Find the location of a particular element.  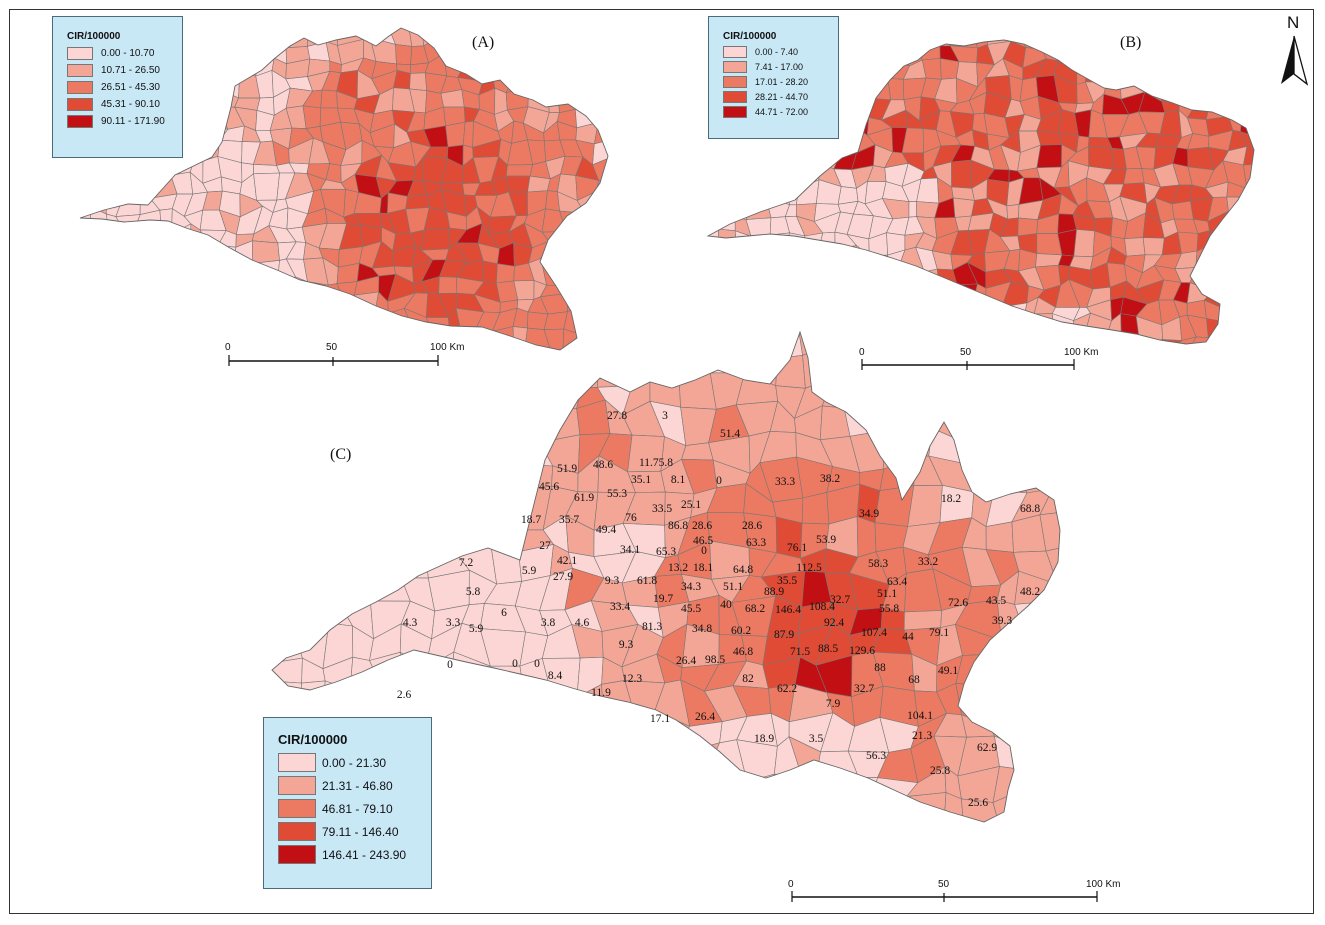

district-value-label: 81.3 is located at coordinates (652, 627).